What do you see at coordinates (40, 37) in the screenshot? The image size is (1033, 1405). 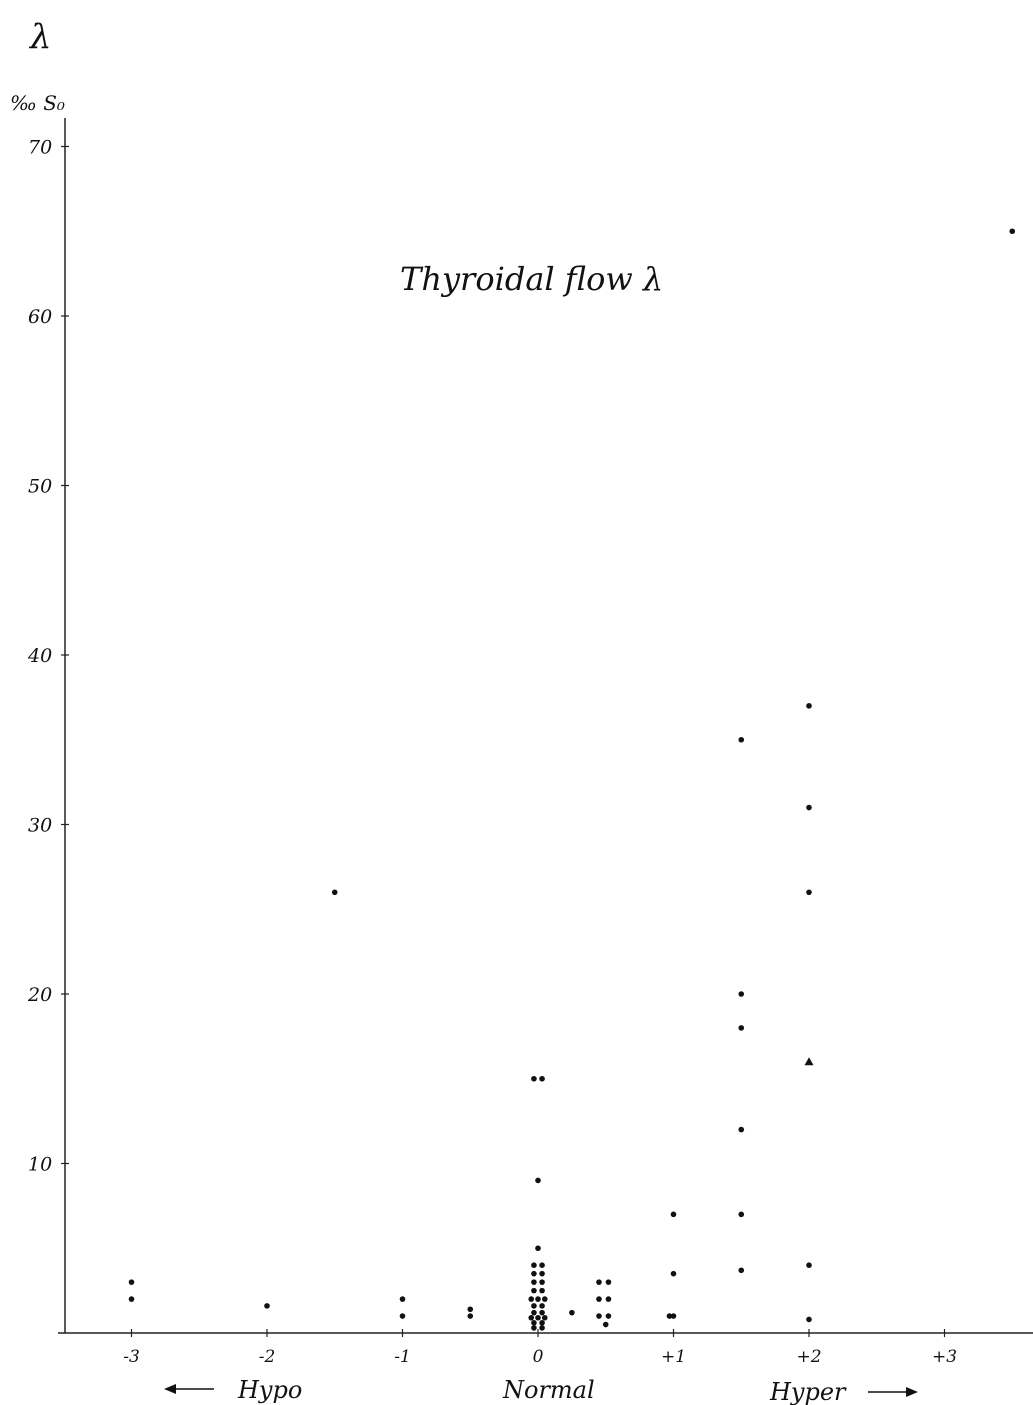 I see `corner-lambda-symbol: λ` at bounding box center [40, 37].